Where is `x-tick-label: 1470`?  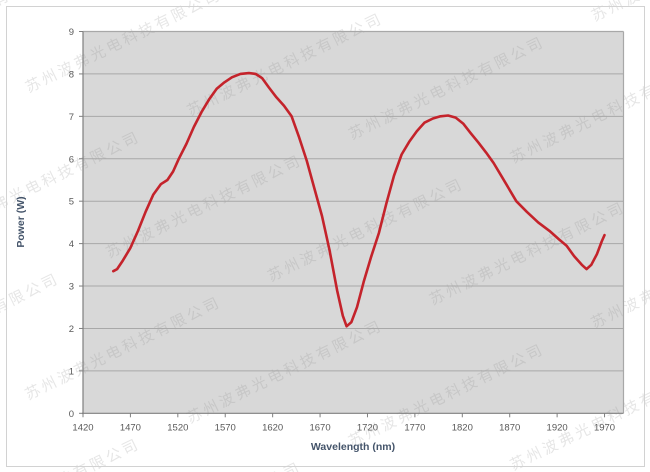 x-tick-label: 1470 is located at coordinates (130, 427).